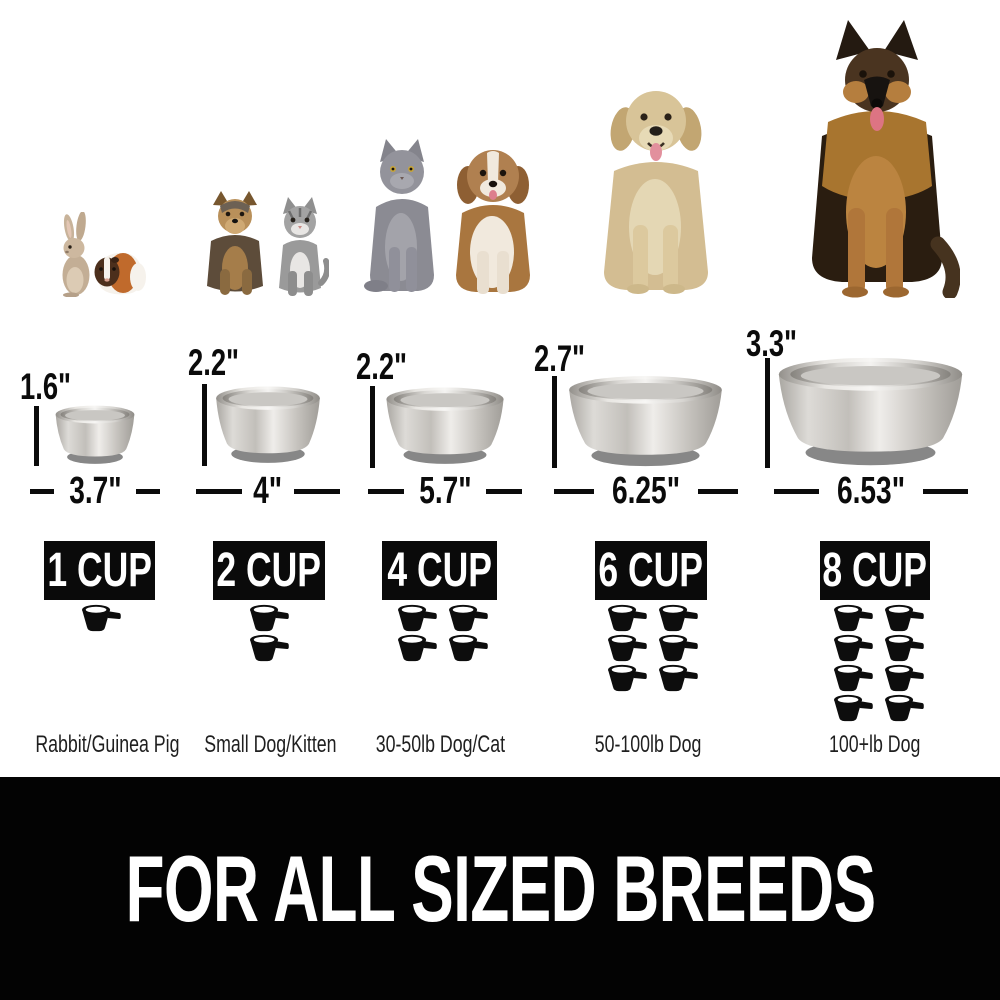 The width and height of the screenshot is (1000, 1000). I want to click on grey-cat-image, so click(399, 215).